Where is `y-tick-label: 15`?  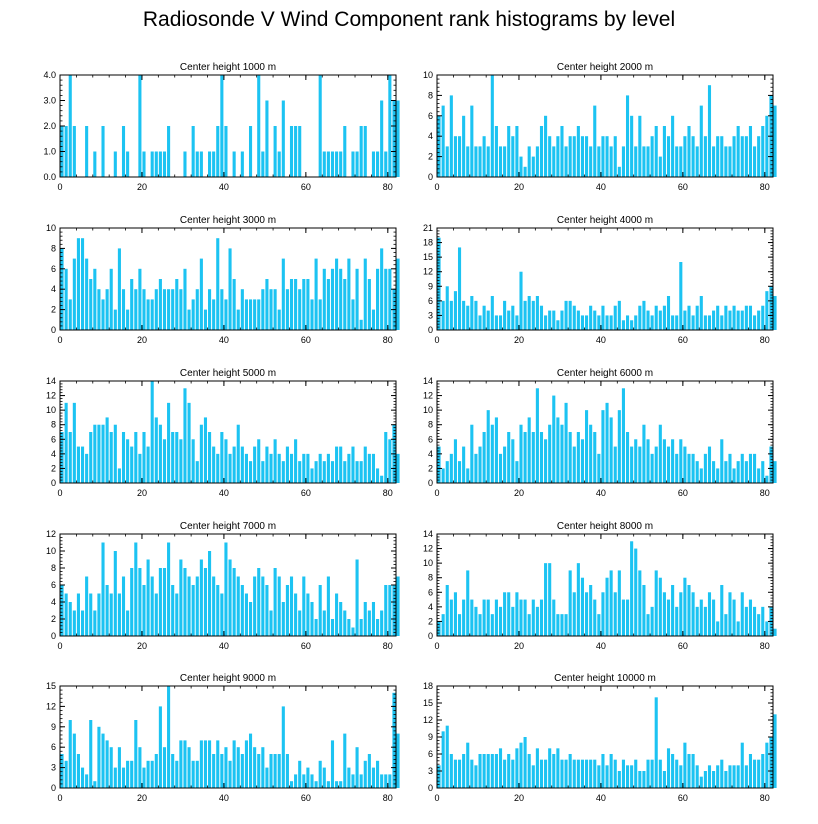
y-tick-label: 15 is located at coordinates (428, 703).